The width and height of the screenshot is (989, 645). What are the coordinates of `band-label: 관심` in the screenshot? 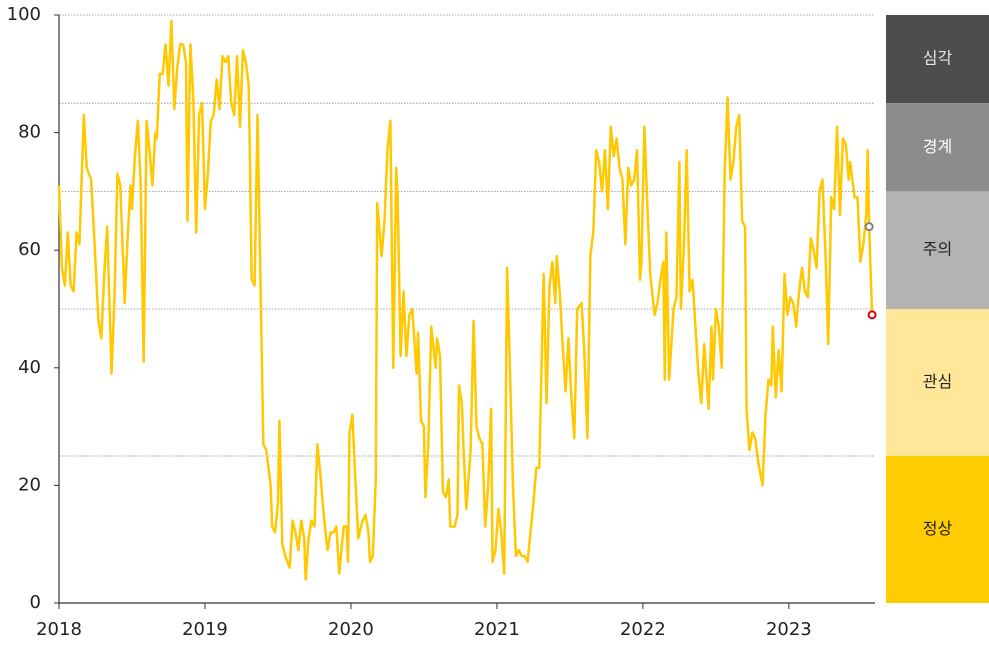 It's located at (937, 381).